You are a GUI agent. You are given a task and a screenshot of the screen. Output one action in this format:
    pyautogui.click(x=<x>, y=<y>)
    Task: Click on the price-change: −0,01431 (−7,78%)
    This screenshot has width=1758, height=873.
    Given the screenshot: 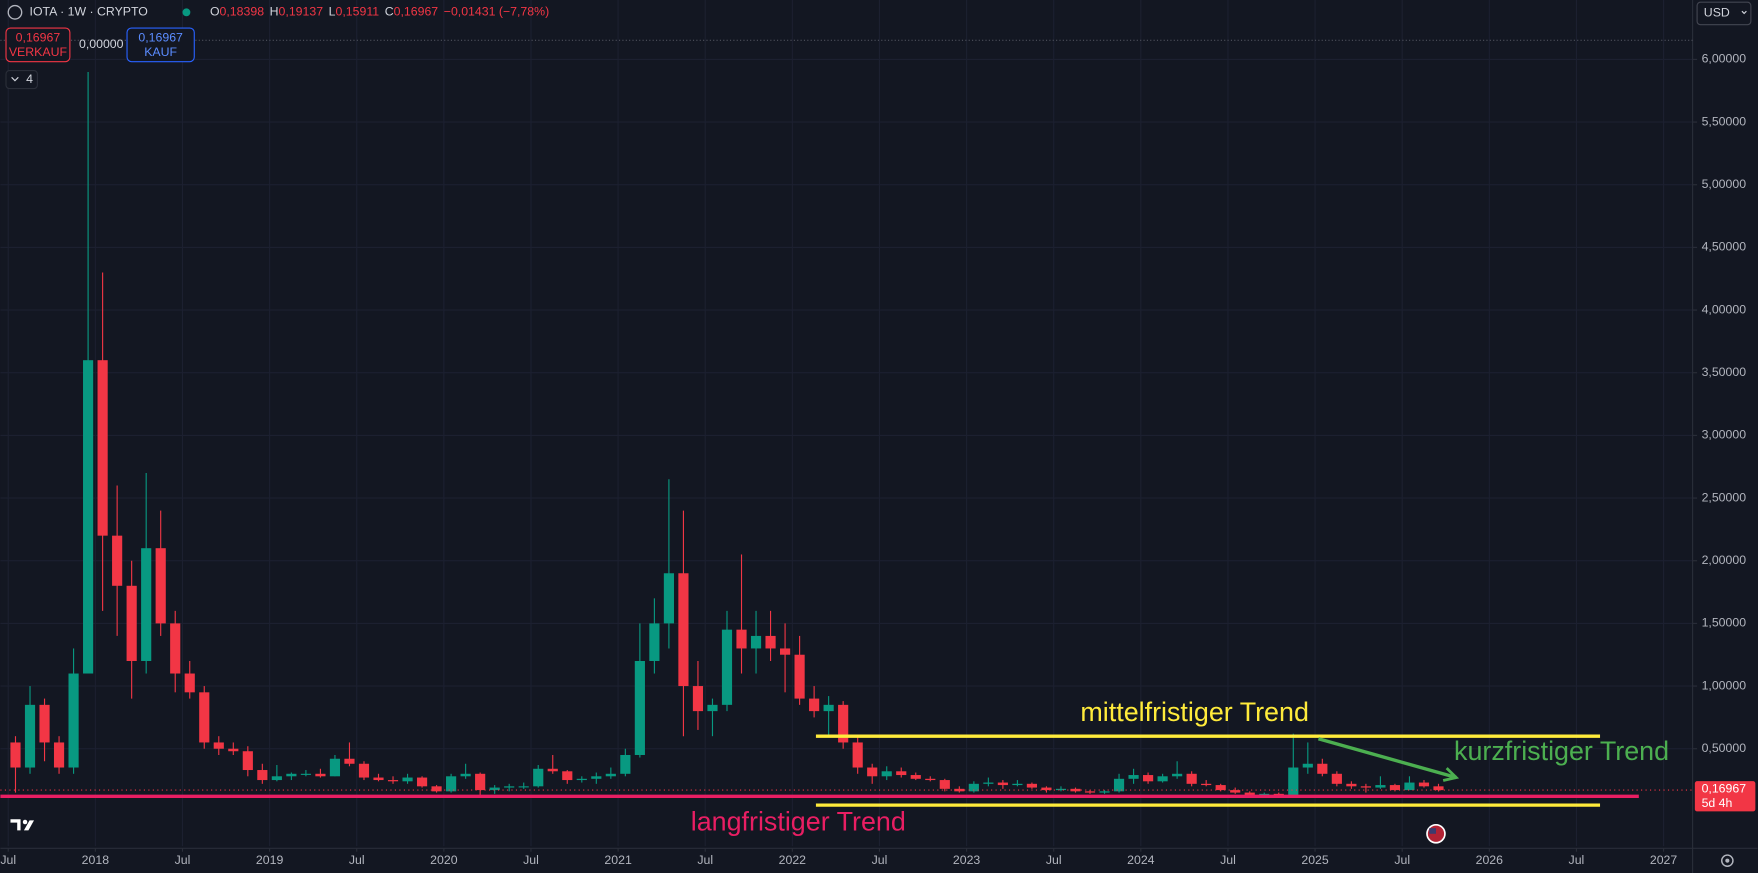 What is the action you would take?
    pyautogui.click(x=496, y=12)
    